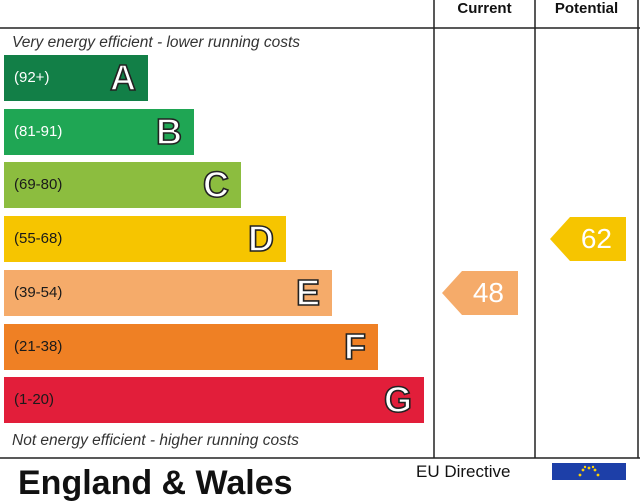  I want to click on band-f: (21-38) F, so click(191, 347).